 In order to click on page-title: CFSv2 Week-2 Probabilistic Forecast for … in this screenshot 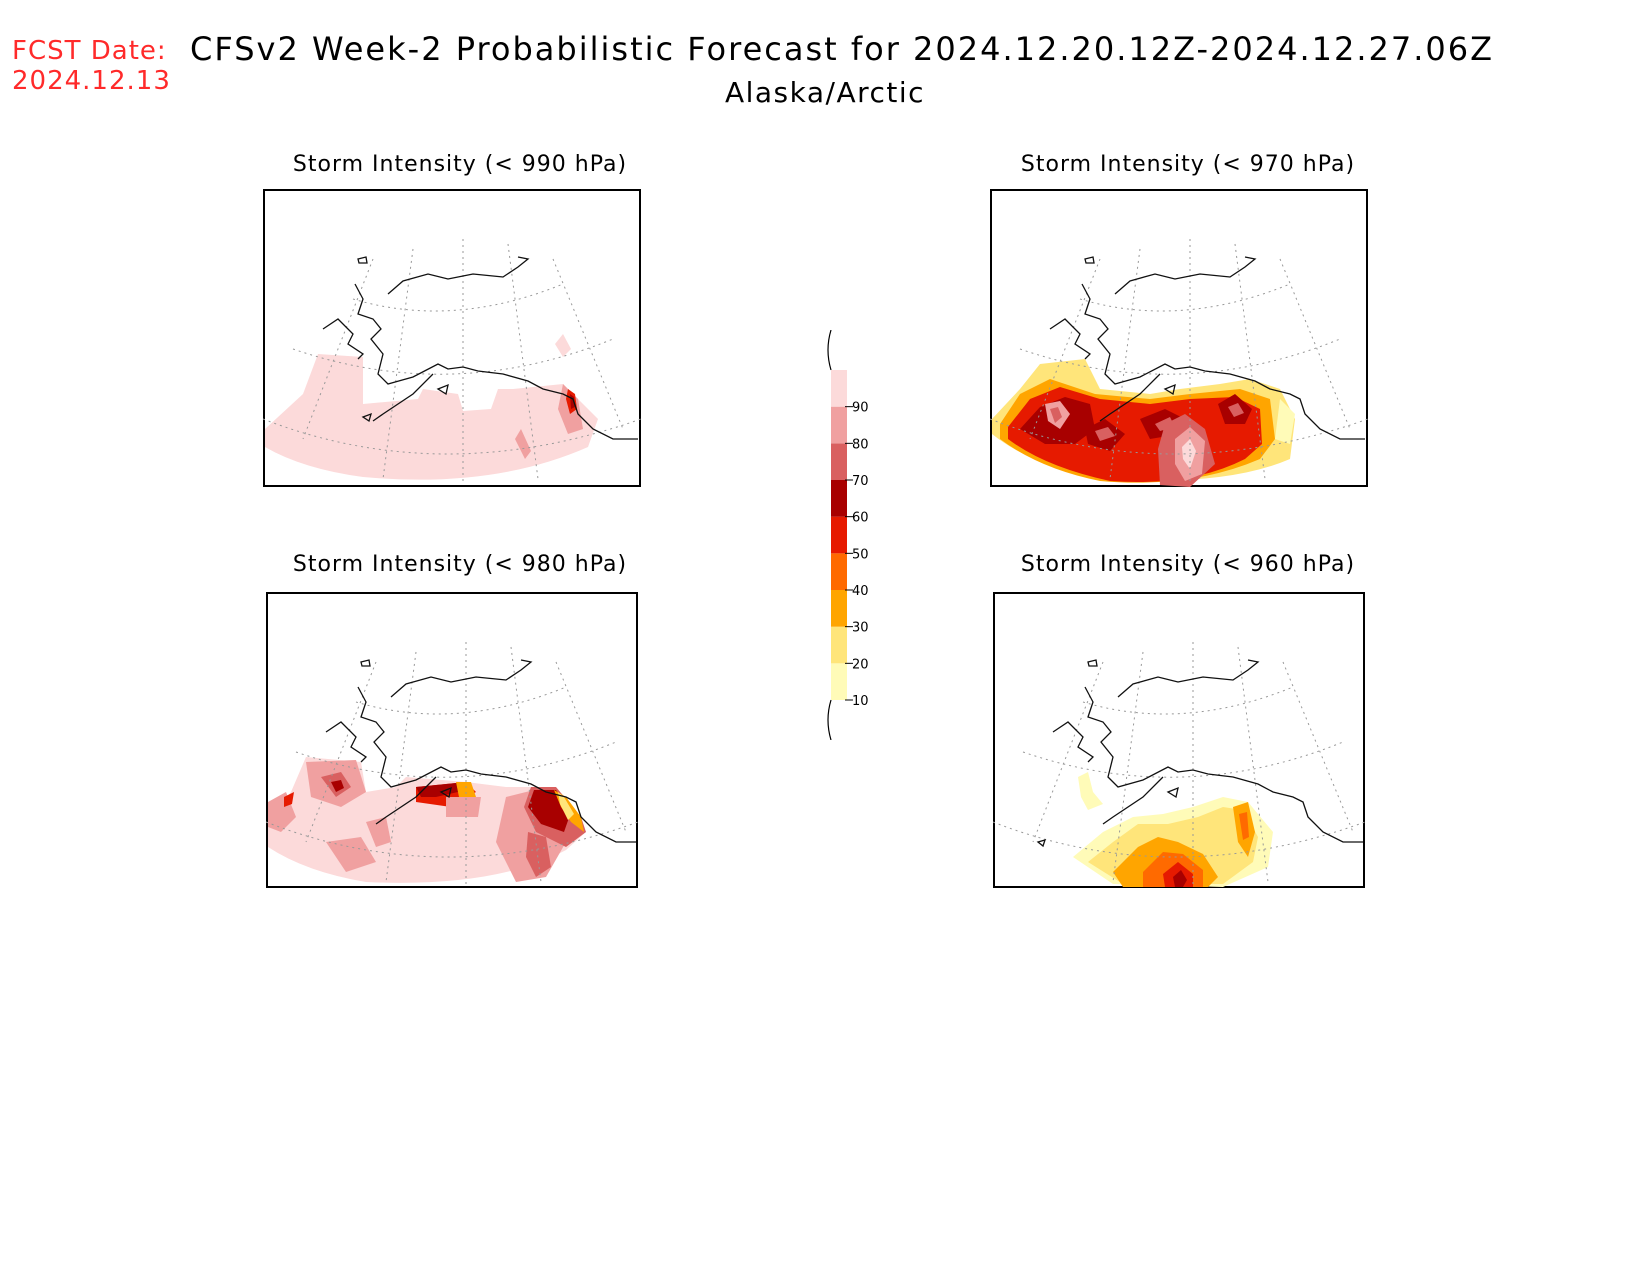, I will do `click(842, 49)`.